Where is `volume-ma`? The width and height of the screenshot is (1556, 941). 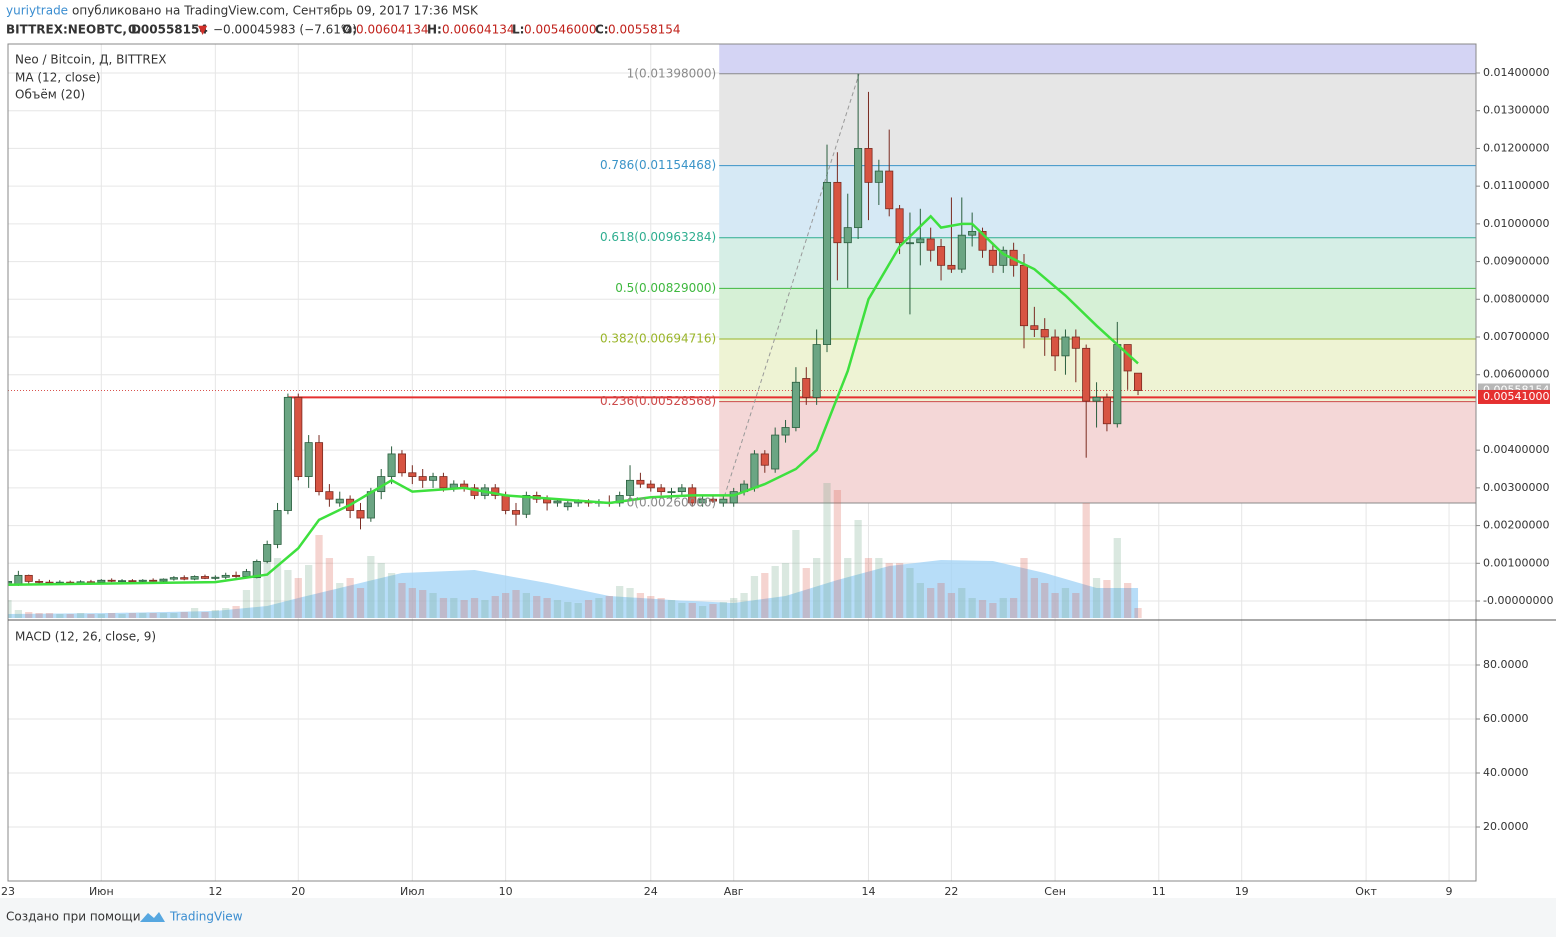 volume-ma is located at coordinates (573, 589).